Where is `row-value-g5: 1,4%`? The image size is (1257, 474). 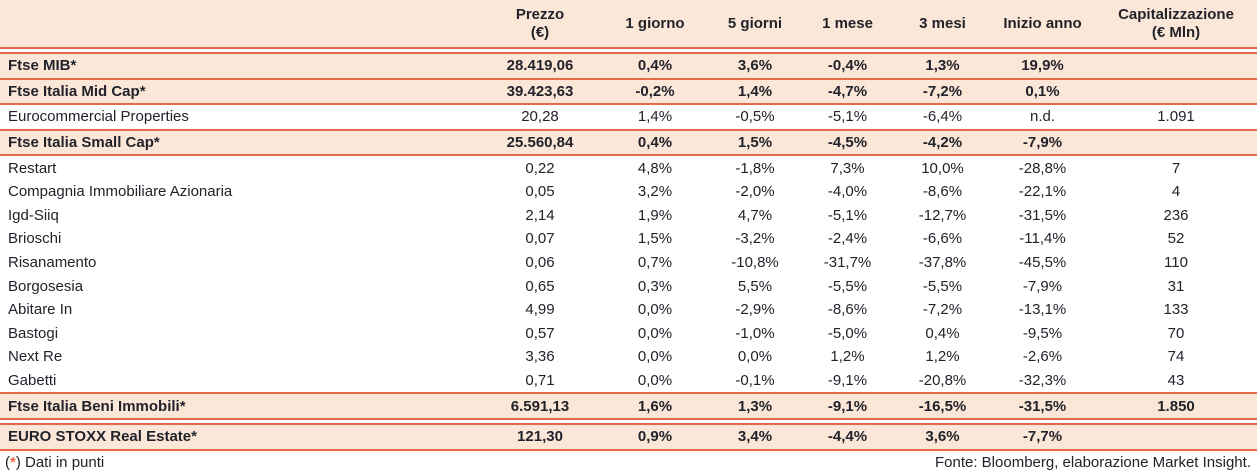
row-value-g5: 1,4% is located at coordinates (755, 91).